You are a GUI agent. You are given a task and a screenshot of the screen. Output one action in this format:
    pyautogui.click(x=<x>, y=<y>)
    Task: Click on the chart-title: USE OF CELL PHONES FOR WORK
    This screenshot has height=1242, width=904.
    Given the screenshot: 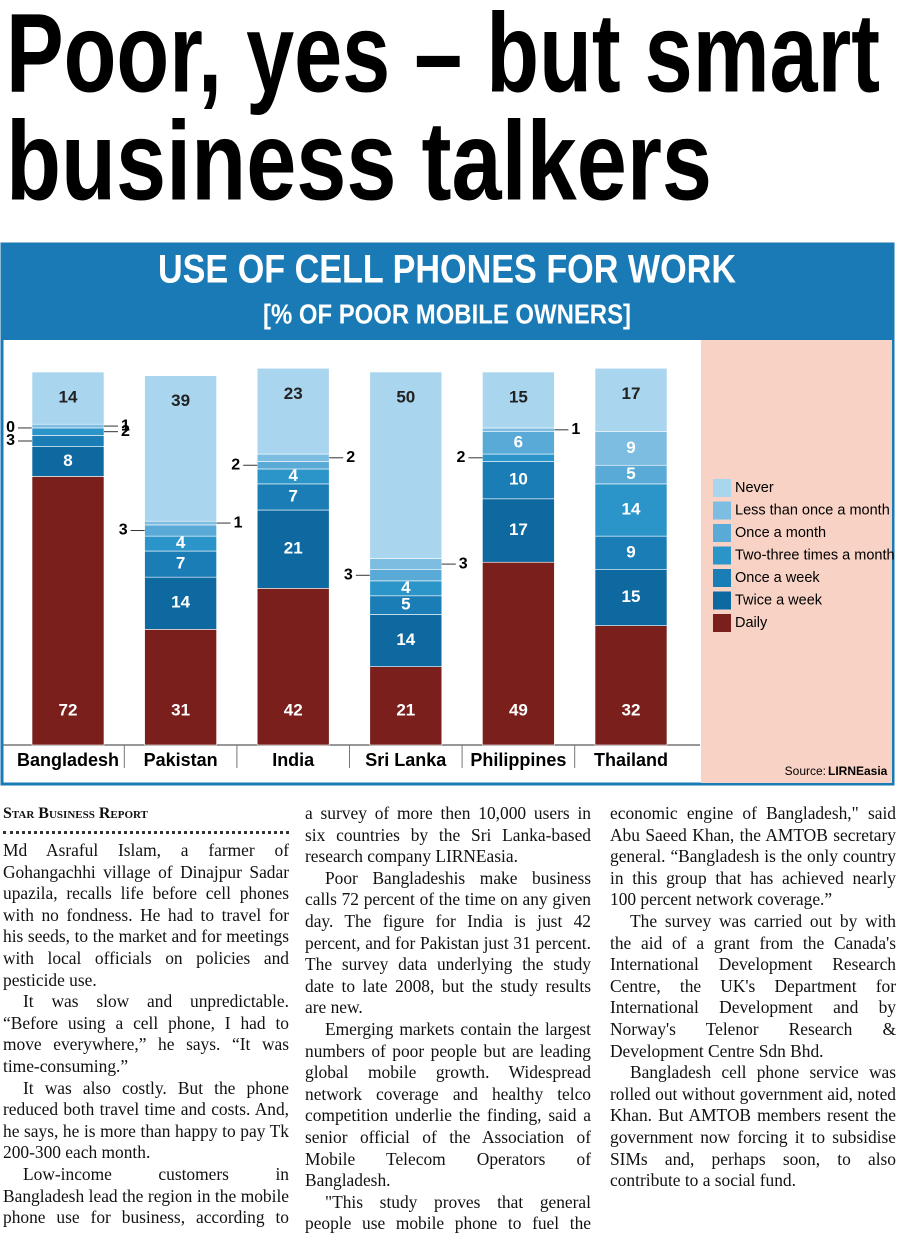 What is the action you would take?
    pyautogui.click(x=447, y=270)
    